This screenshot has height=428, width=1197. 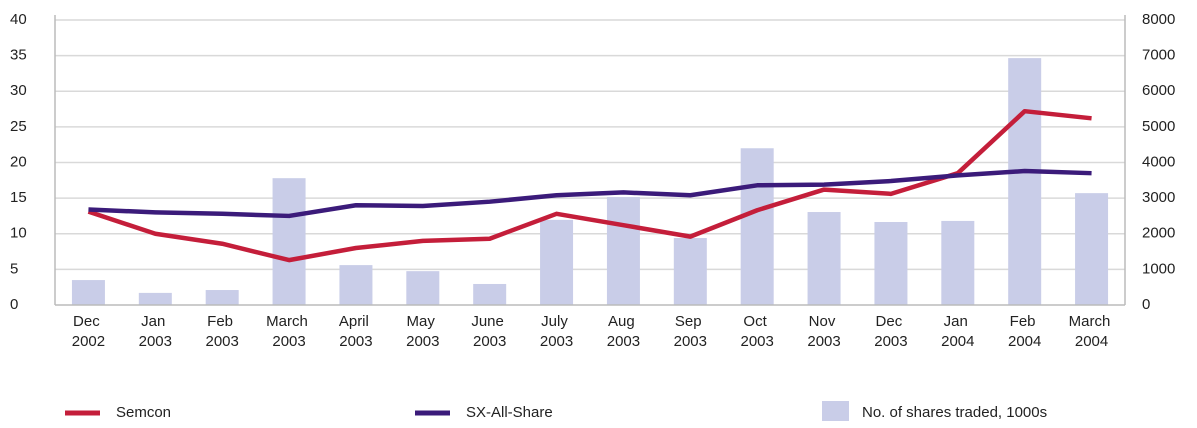 What do you see at coordinates (1158, 19) in the screenshot?
I see `y2-tick-label: 8000` at bounding box center [1158, 19].